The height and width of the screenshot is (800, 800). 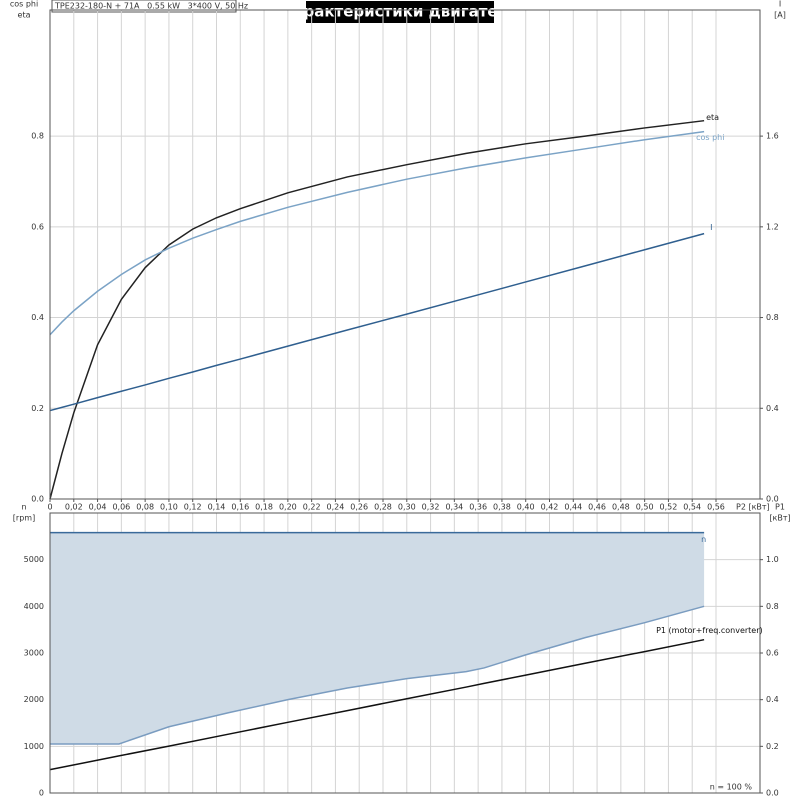 I want to click on y2-axis-label: I, so click(x=780, y=4).